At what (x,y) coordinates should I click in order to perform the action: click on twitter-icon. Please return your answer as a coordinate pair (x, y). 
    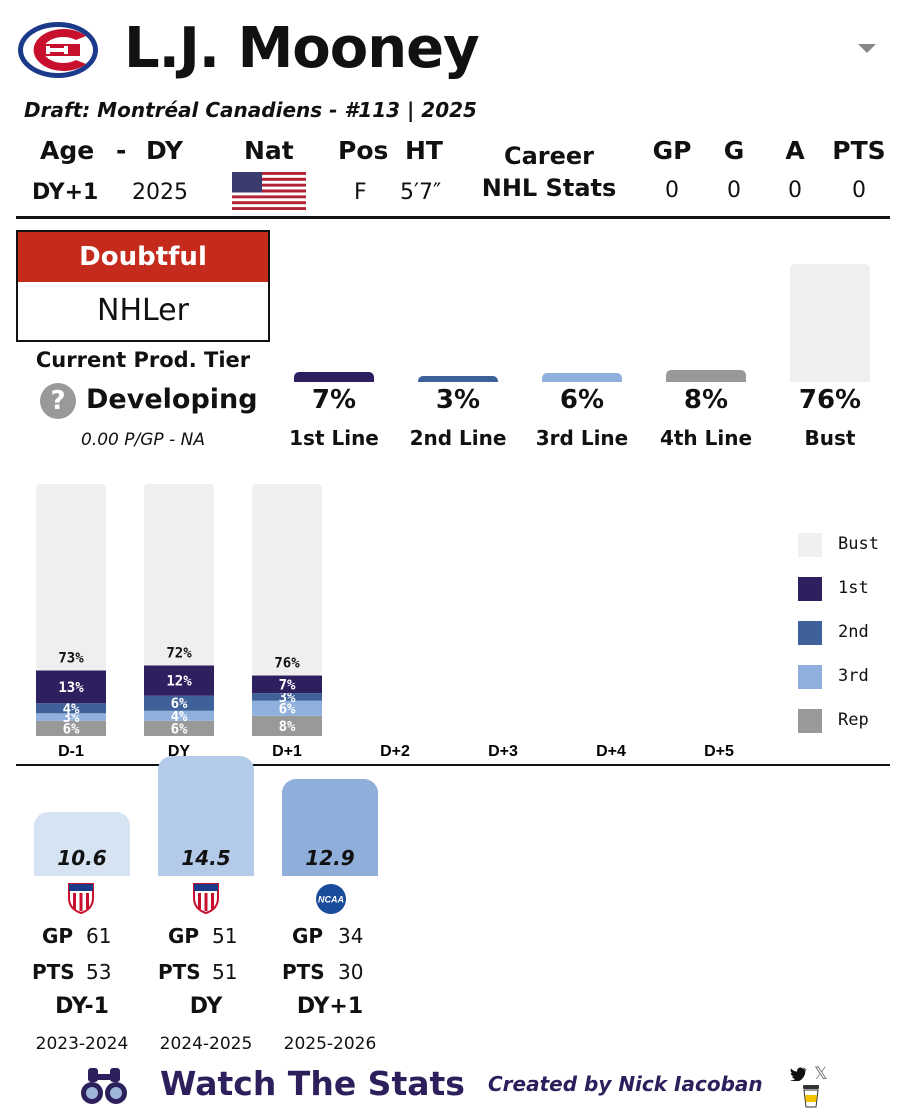
    Looking at the image, I should click on (799, 1074).